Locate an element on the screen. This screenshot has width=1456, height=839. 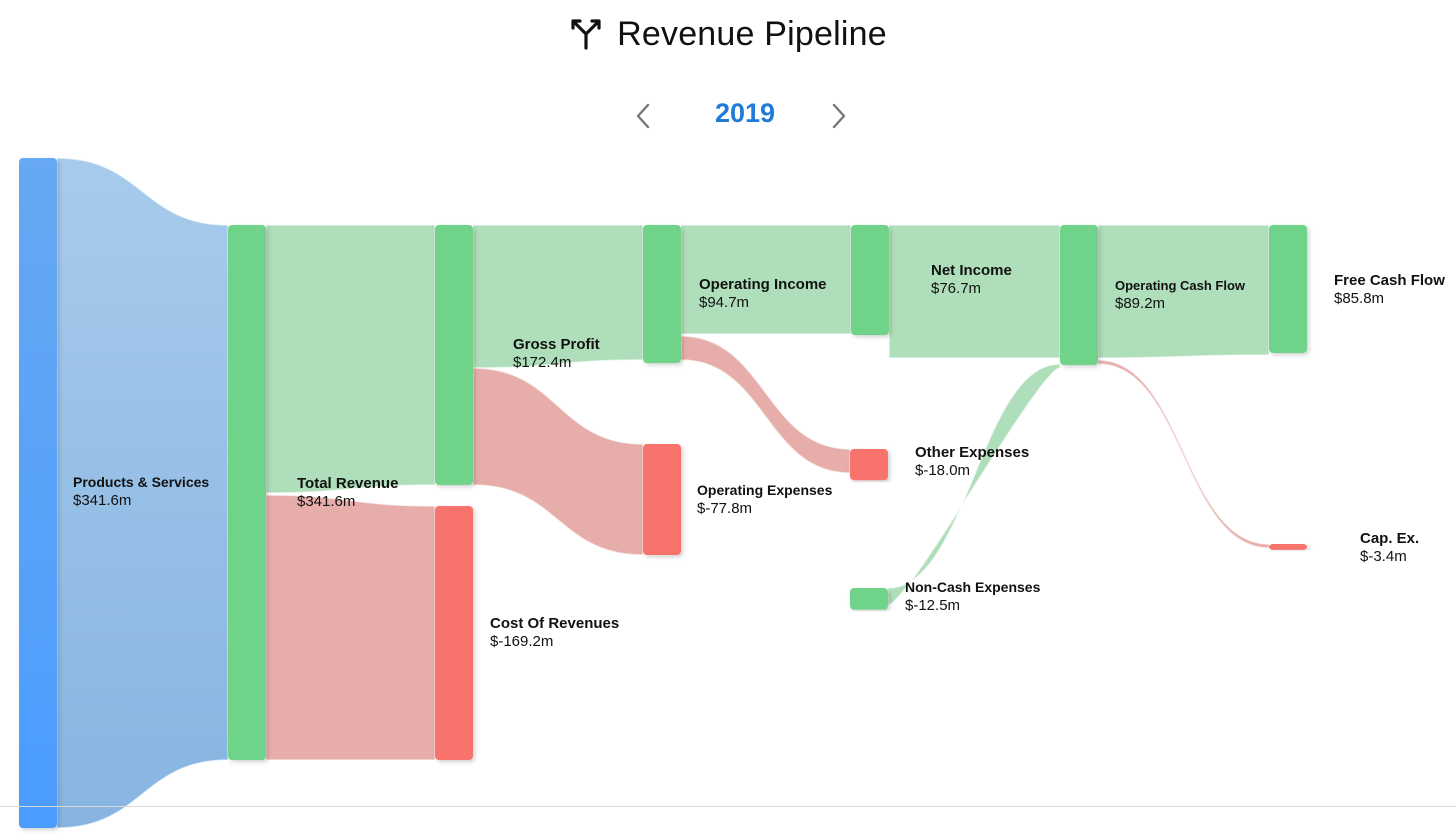
label-free-cash-flow: Free Cash Flow is located at coordinates (1389, 280).